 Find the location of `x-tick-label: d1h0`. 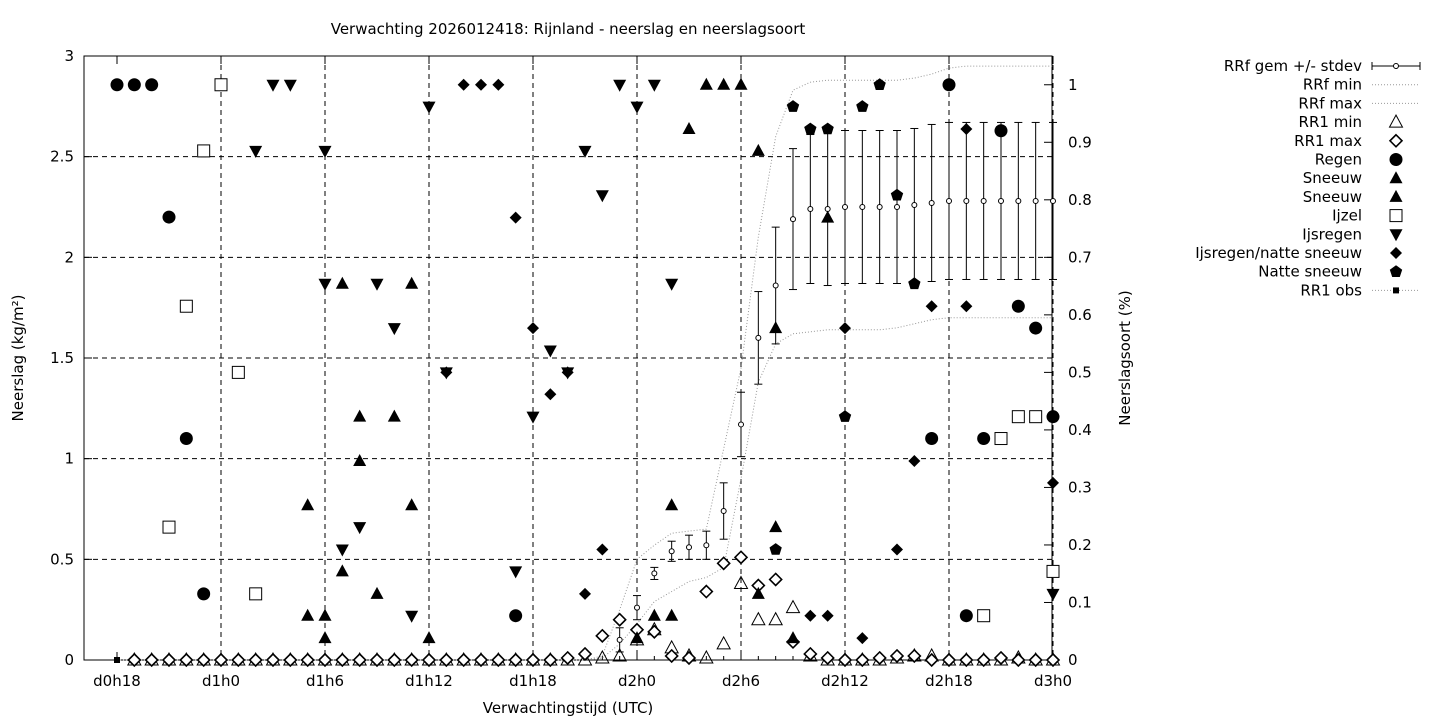

x-tick-label: d1h0 is located at coordinates (221, 681).